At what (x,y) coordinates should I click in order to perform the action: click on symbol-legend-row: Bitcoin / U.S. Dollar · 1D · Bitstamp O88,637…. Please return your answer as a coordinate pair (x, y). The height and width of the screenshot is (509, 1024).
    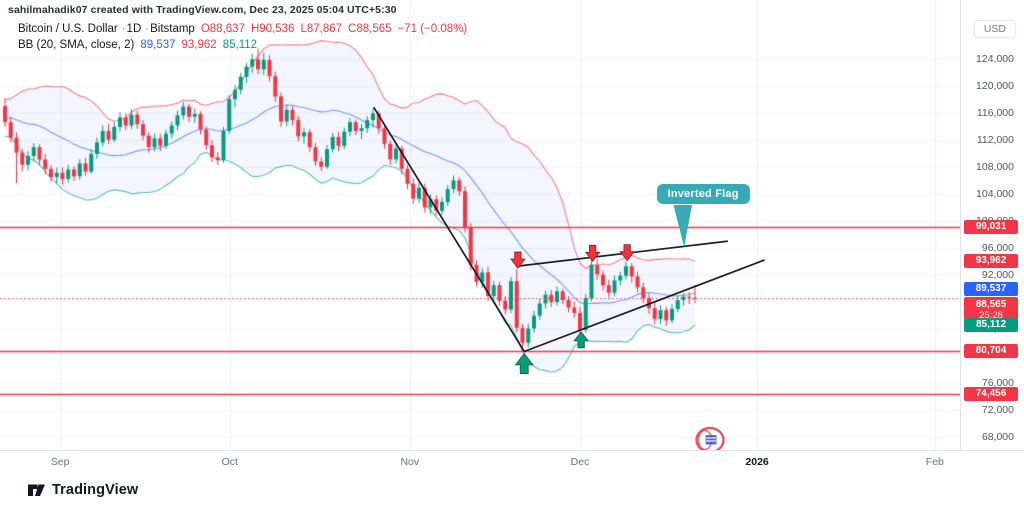
    Looking at the image, I should click on (245, 29).